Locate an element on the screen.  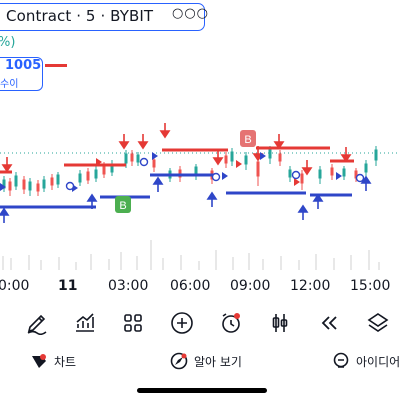
home-indicator is located at coordinates (202, 390).